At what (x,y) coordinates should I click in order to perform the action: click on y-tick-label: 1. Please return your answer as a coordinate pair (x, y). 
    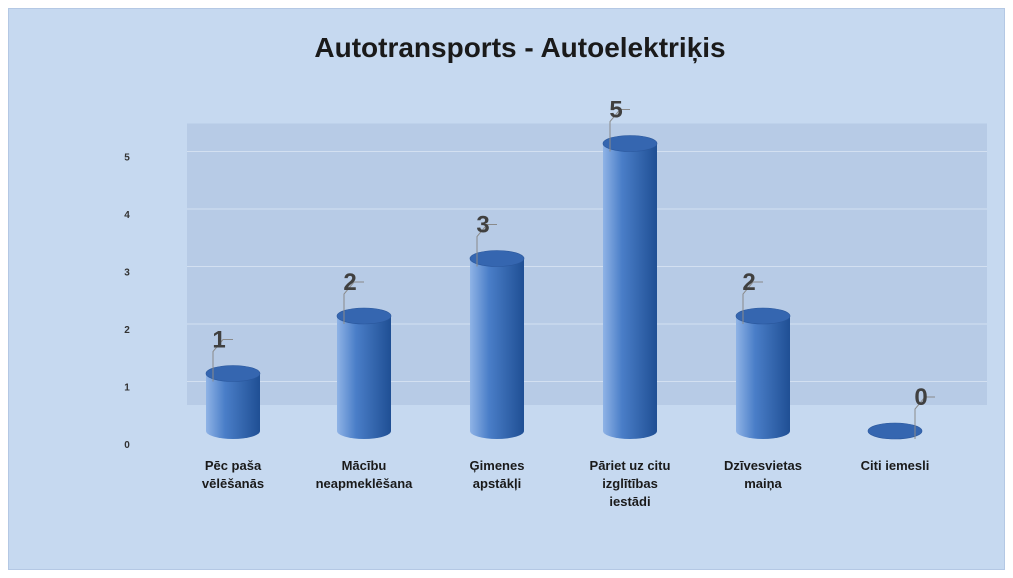
    Looking at the image, I should click on (127, 388).